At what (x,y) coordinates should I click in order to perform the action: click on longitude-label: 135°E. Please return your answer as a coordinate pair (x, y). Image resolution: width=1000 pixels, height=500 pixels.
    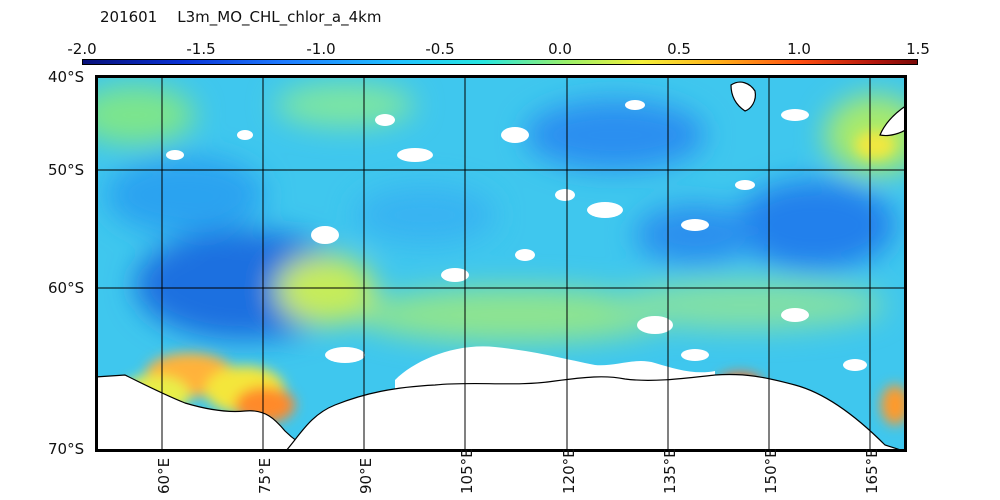
    Looking at the image, I should click on (670, 471).